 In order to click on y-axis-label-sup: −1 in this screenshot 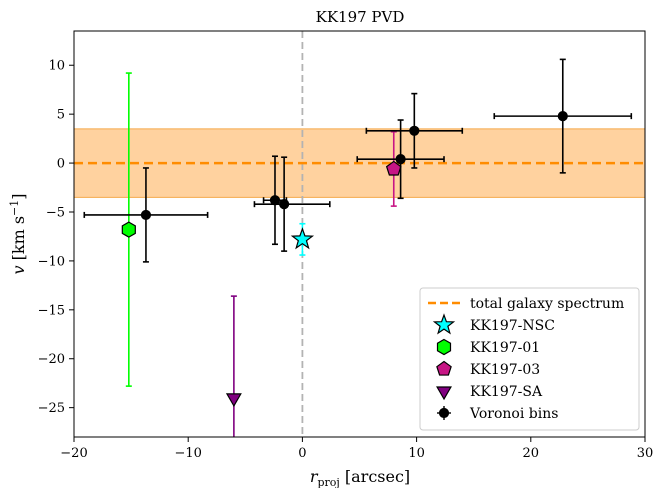, I will do `click(14, 208)`.